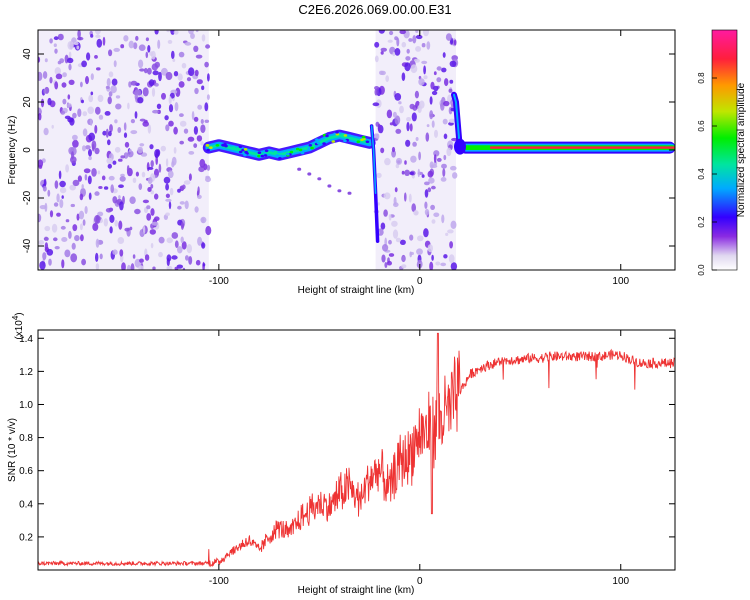 The height and width of the screenshot is (600, 750). I want to click on colorbar-tick-label: 0.6, so click(701, 126).